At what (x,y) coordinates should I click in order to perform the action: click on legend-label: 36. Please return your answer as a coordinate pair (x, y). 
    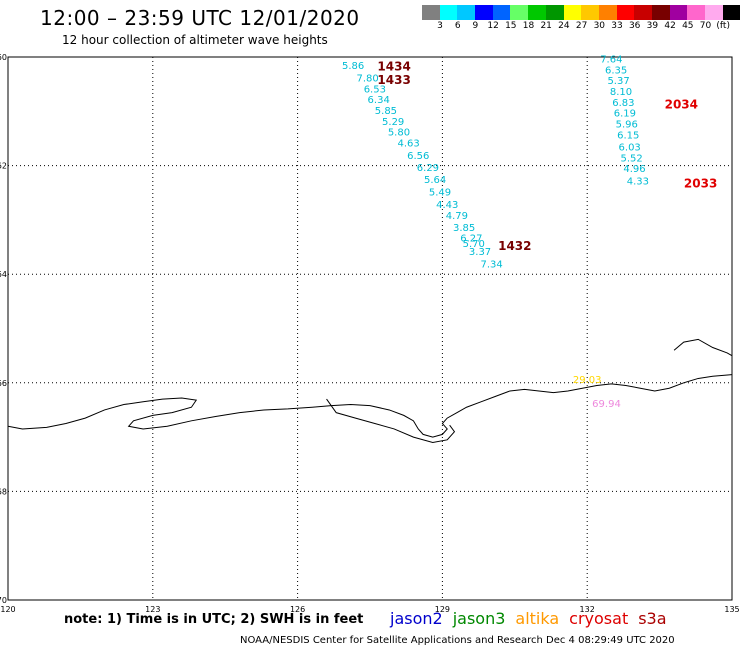
    Looking at the image, I should click on (634, 26).